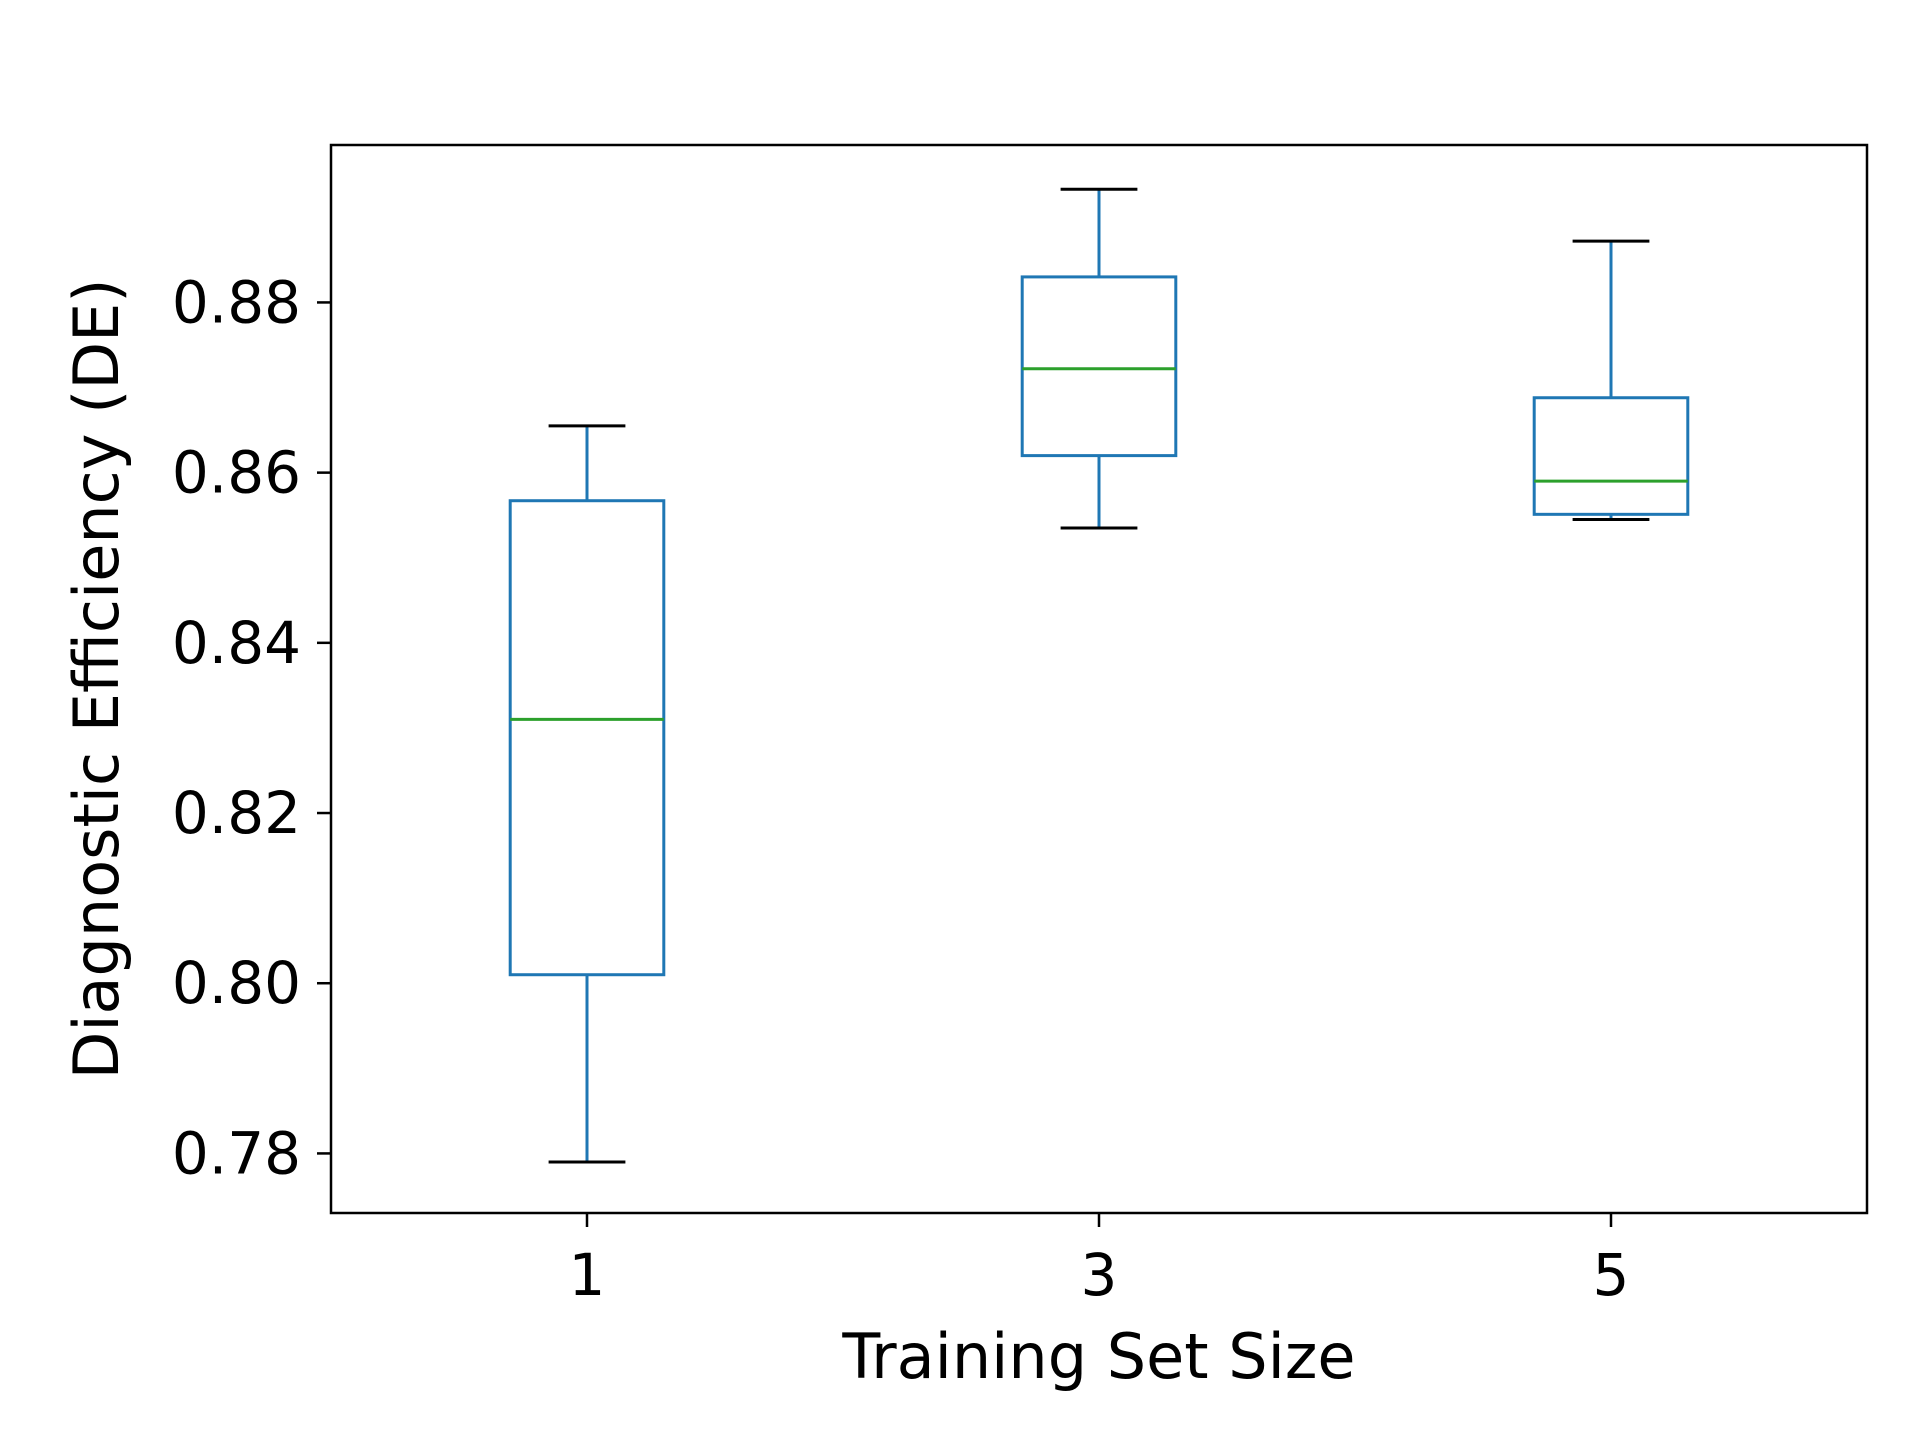  What do you see at coordinates (251, 727) in the screenshot?
I see `y-axis: 0.78 0.80 0.82 0.84 0.86 0.88` at bounding box center [251, 727].